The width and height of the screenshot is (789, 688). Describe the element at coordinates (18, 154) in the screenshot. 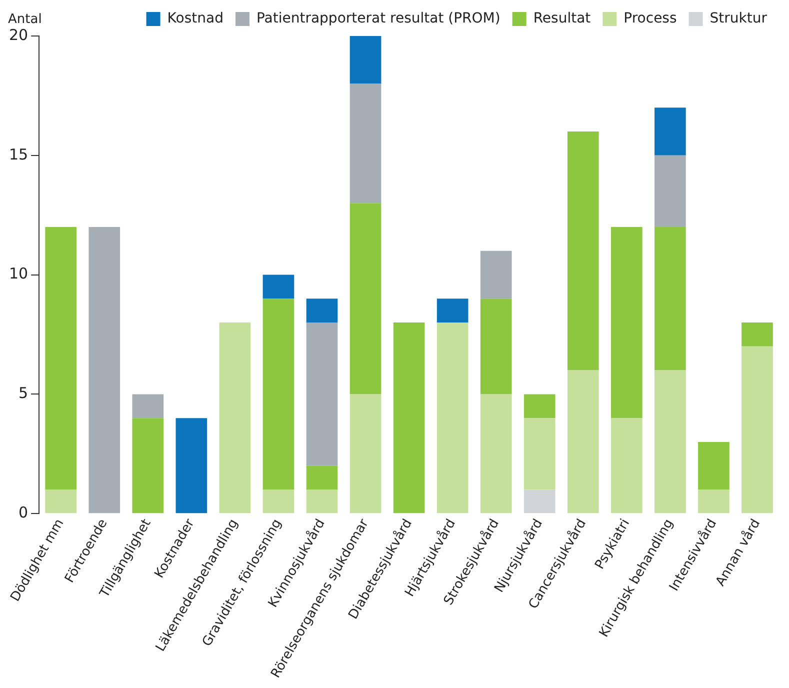

I see `y-tick-label: 15` at that location.